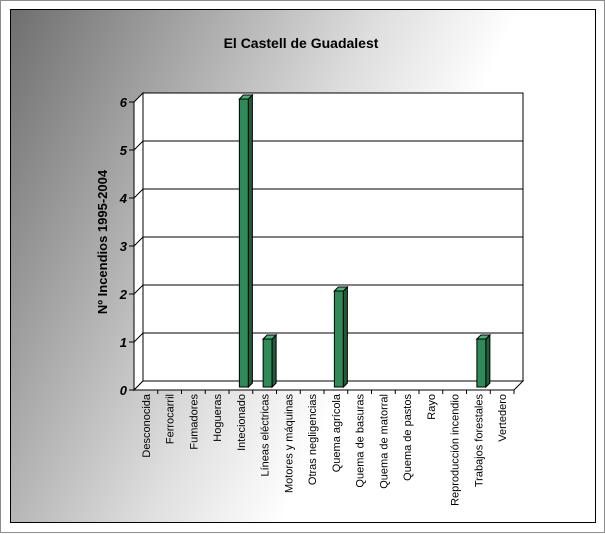  I want to click on x-tick-label: Intecionado, so click(242, 422).